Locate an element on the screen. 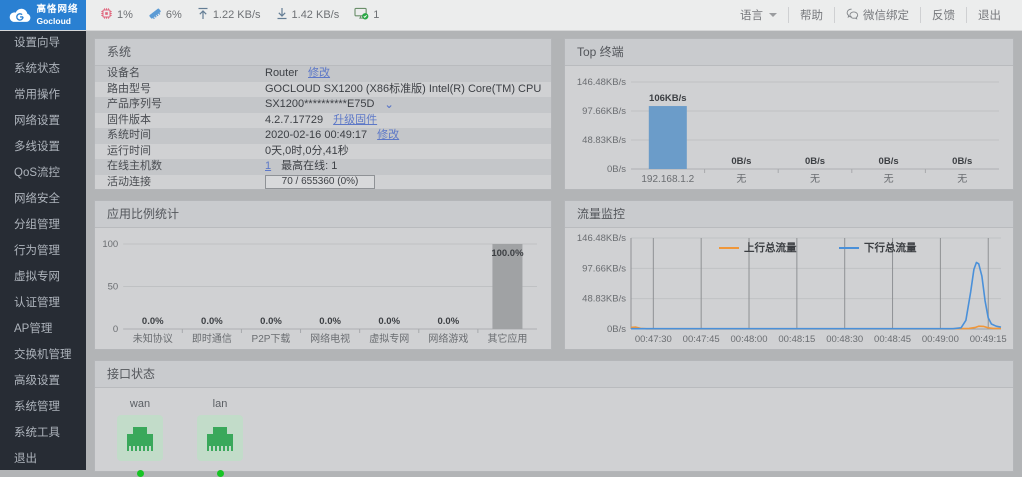 This screenshot has height=477, width=1022. interface-port-lan: lan is located at coordinates (220, 437).